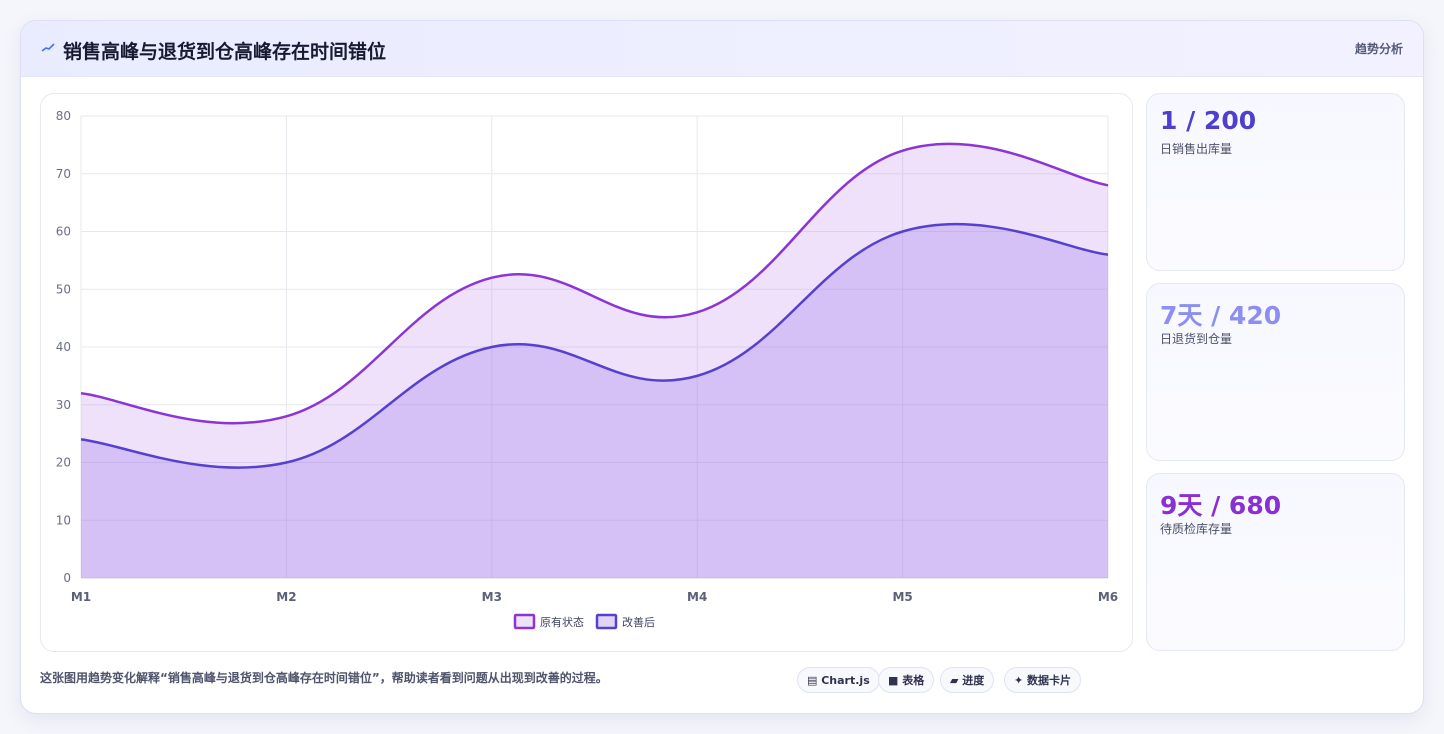  Describe the element at coordinates (1275, 372) in the screenshot. I see `stat-card-returns: 7天 / 420 日退货到仓量` at that location.